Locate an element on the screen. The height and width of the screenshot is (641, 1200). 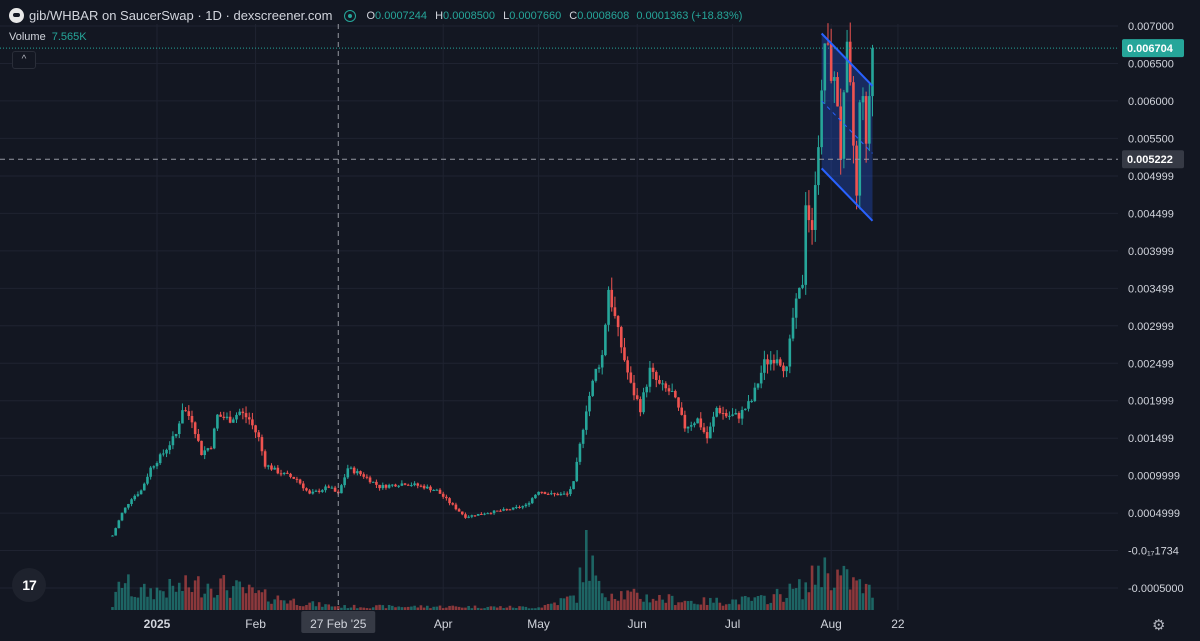
channel-lower-line is located at coordinates (847, 194).